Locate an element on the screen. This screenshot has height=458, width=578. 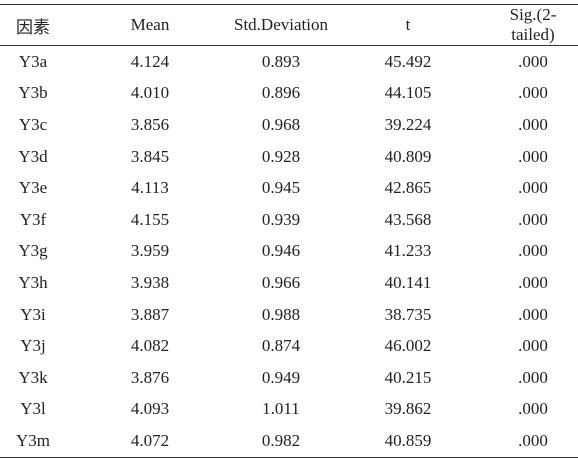
table-cell: 4.010 is located at coordinates (150, 93).